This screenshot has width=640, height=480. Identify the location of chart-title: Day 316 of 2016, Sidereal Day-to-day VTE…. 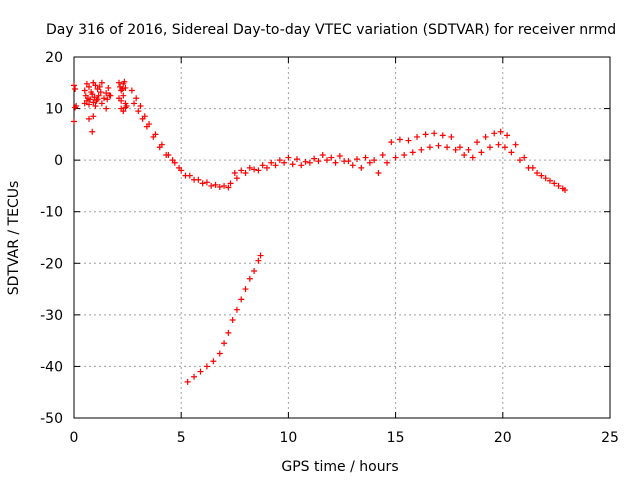
(331, 30).